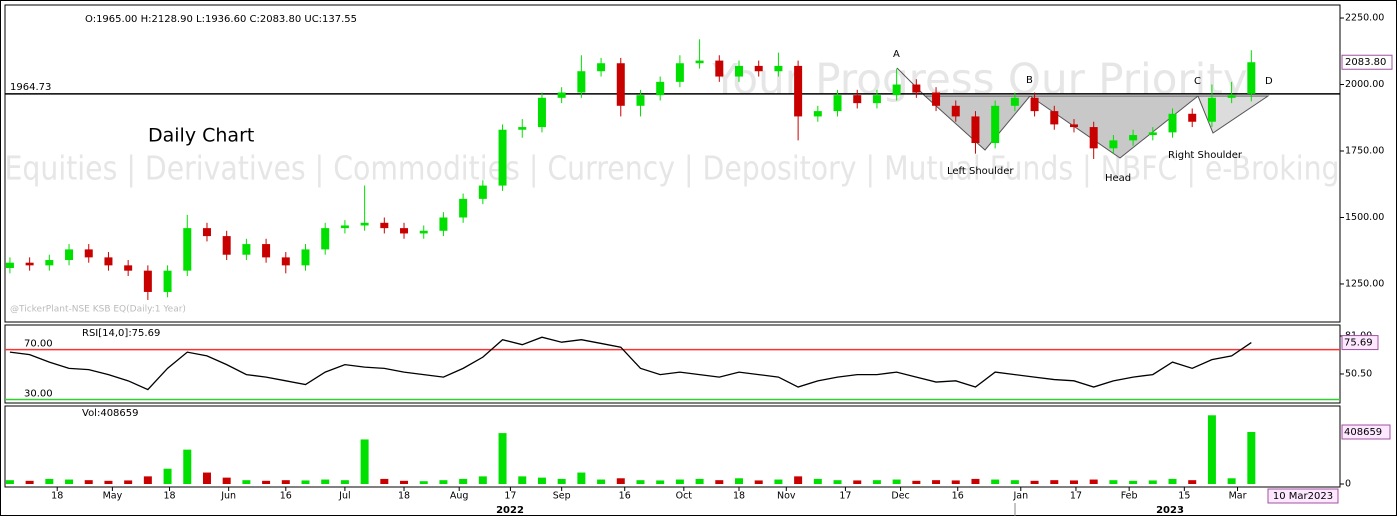 The height and width of the screenshot is (516, 1397). Describe the element at coordinates (1364, 18) in the screenshot. I see `y-tick-label: 2250.00` at that location.